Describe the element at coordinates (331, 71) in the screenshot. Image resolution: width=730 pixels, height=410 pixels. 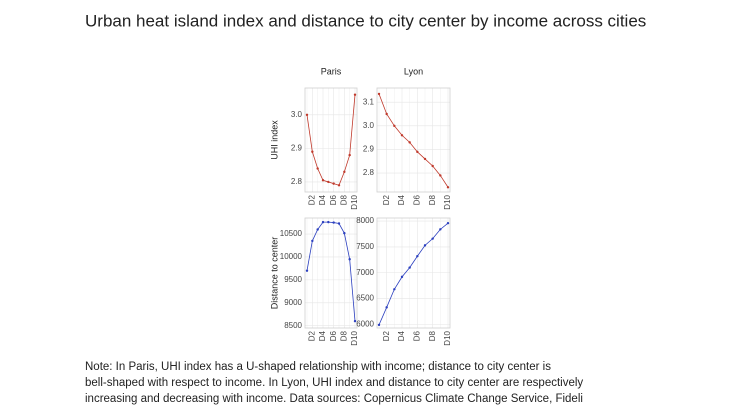
I see `panel-title: Paris` at that location.